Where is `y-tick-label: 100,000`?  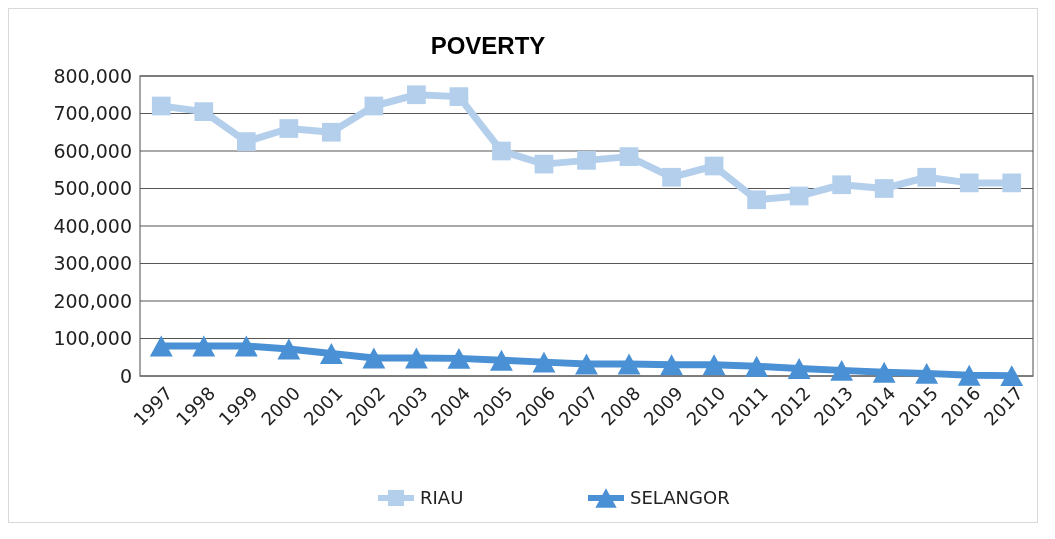 y-tick-label: 100,000 is located at coordinates (92, 338).